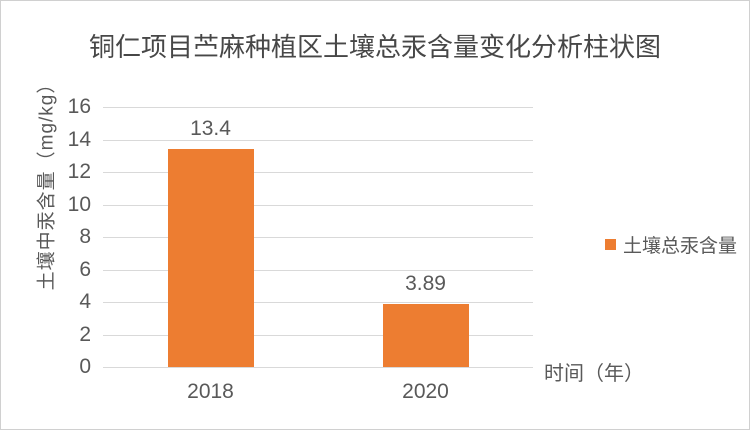 The image size is (750, 430). Describe the element at coordinates (210, 391) in the screenshot. I see `x-category-label: 2018` at that location.